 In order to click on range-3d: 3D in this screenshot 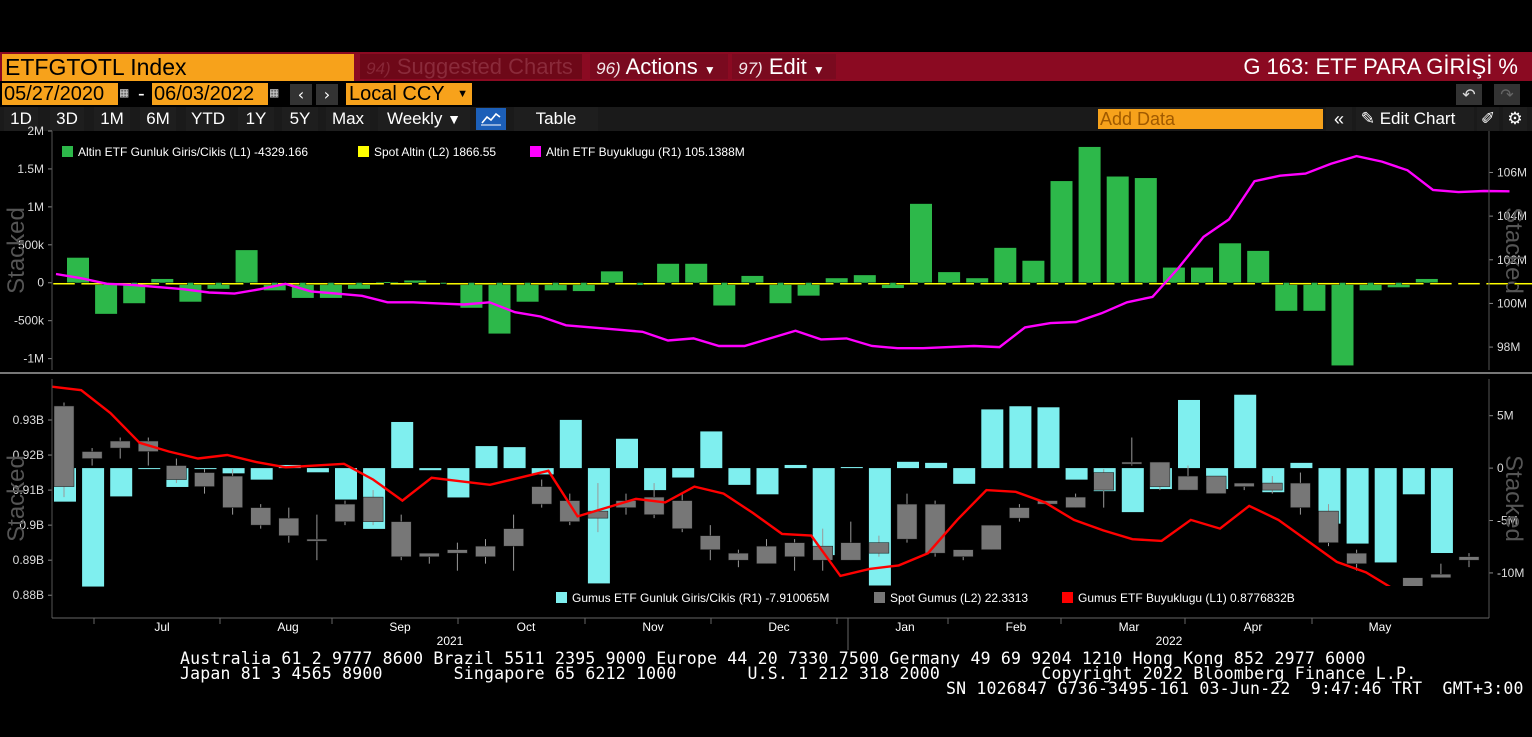, I will do `click(67, 119)`.